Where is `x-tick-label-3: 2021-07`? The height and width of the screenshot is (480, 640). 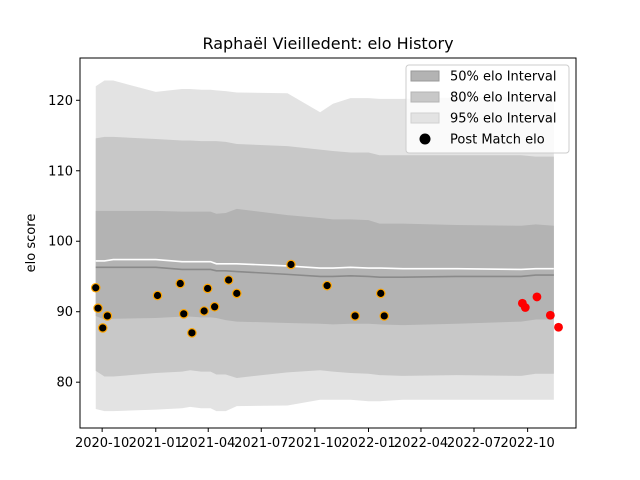
x-tick-label-3: 2021-07 is located at coordinates (261, 443).